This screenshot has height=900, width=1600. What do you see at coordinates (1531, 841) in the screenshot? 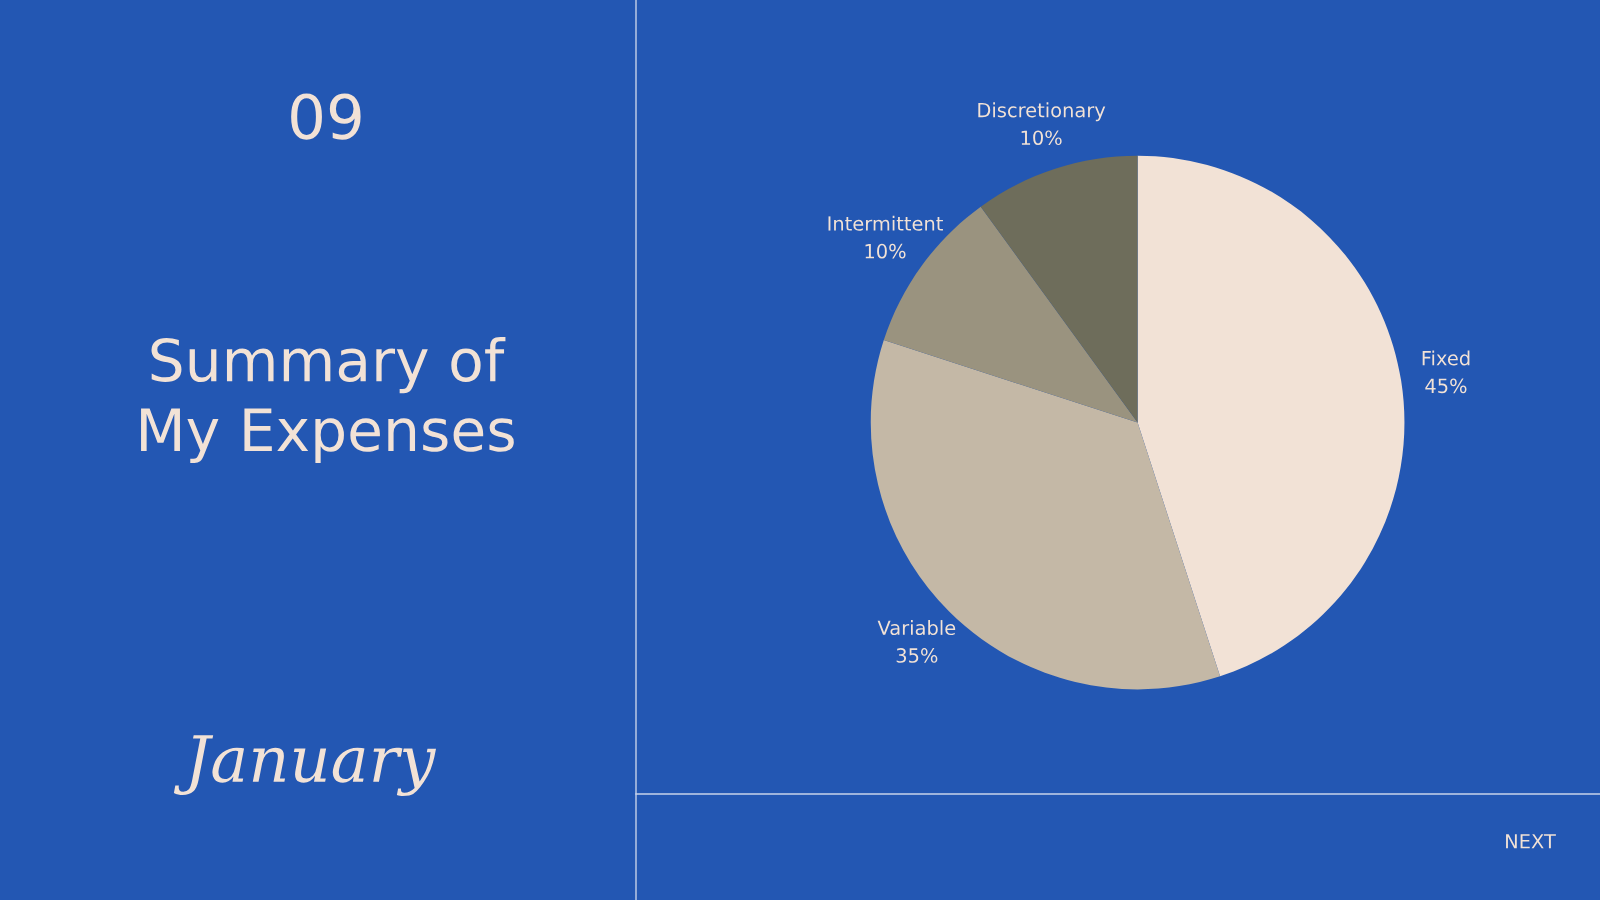
I see `text: NEXT` at bounding box center [1531, 841].